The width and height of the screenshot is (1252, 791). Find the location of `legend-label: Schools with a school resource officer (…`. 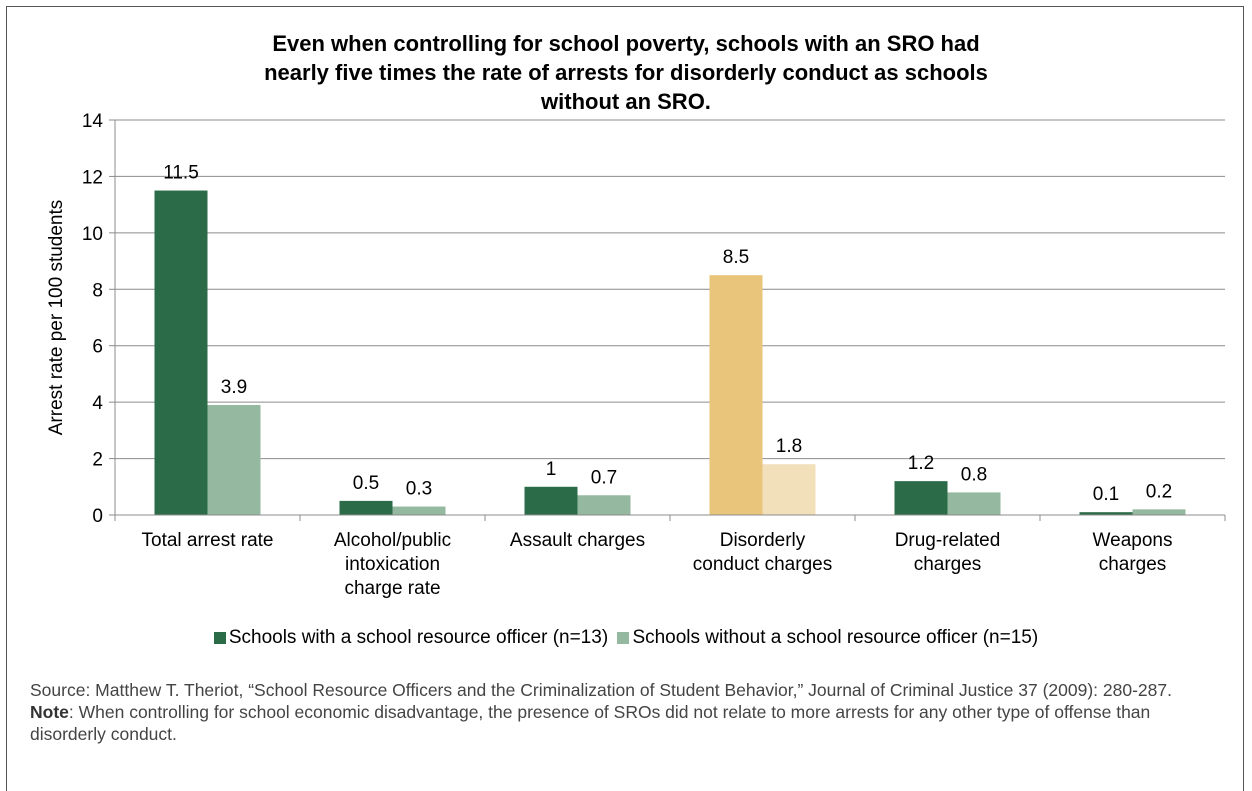

legend-label: Schools with a school resource officer (… is located at coordinates (418, 637).